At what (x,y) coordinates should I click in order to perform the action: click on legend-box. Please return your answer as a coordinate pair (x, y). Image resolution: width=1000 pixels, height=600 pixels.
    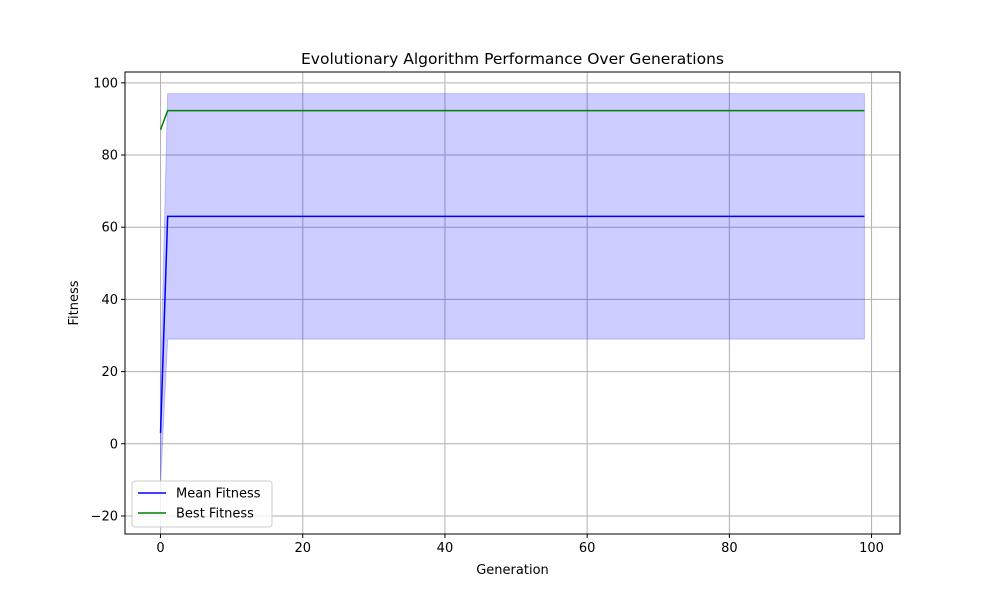
    Looking at the image, I should click on (202, 504).